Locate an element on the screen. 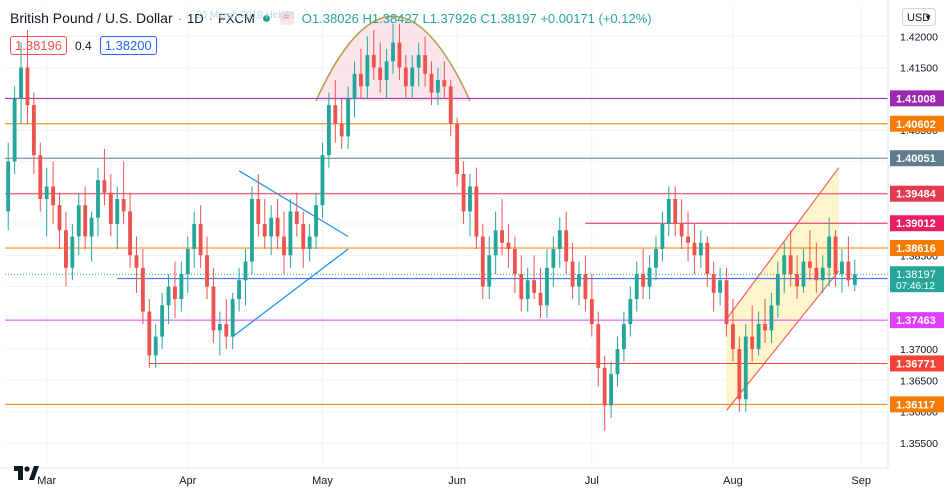 The image size is (945, 501). buy-price-button: 1.38200 is located at coordinates (128, 45).